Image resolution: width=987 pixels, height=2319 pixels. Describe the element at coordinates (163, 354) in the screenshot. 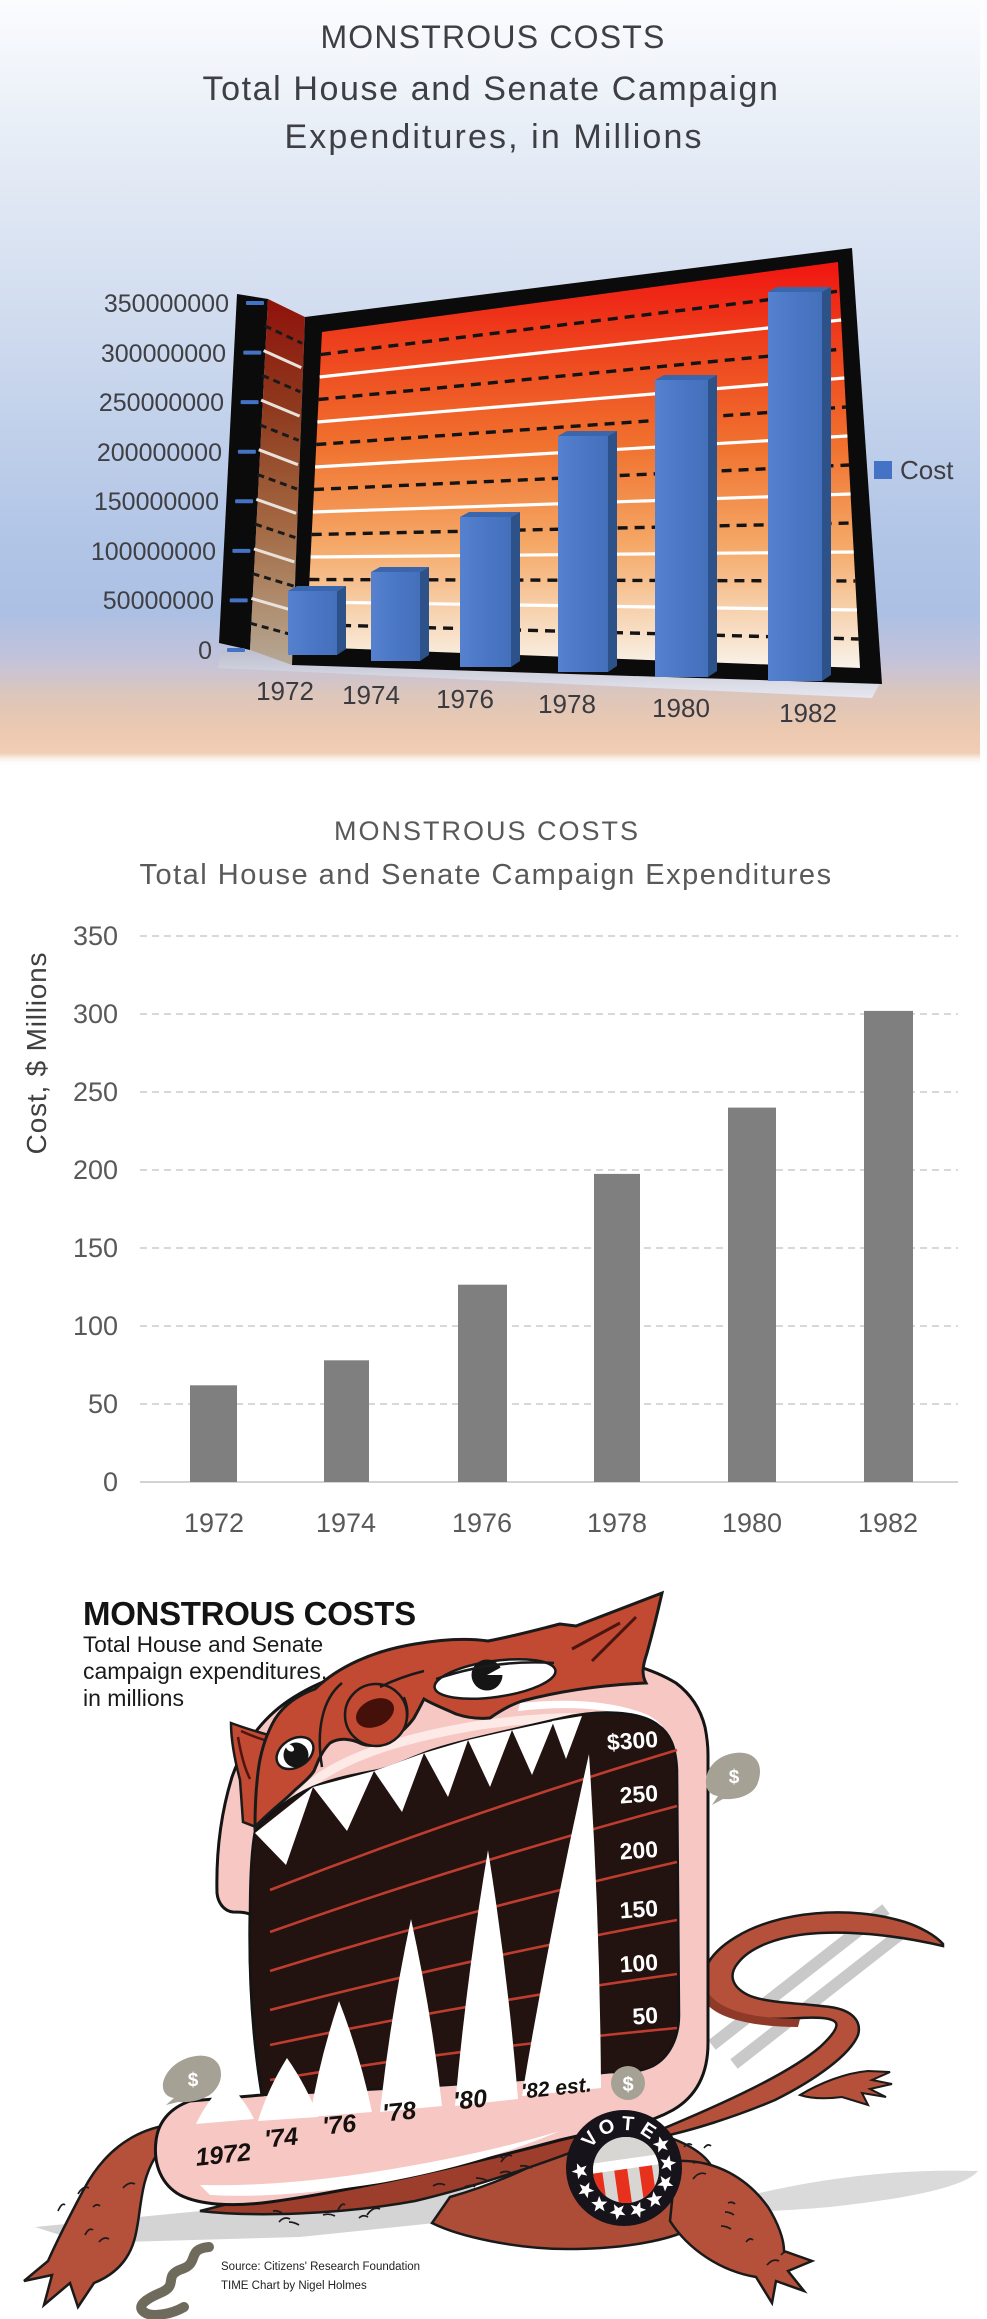

I see `svg-text: 300000000` at that location.